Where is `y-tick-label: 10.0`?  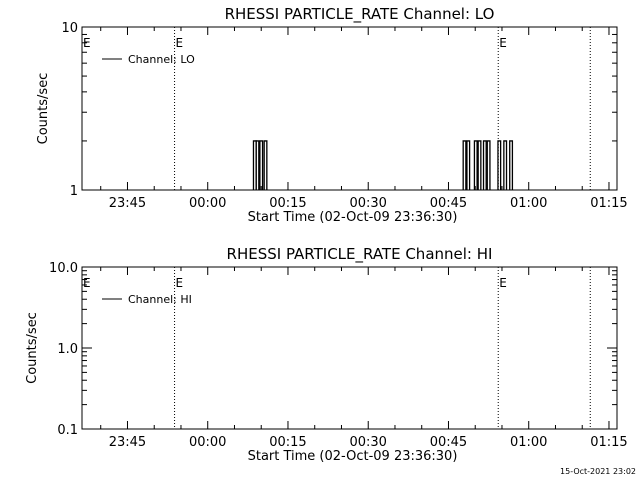
y-tick-label: 10.0 is located at coordinates (63, 268).